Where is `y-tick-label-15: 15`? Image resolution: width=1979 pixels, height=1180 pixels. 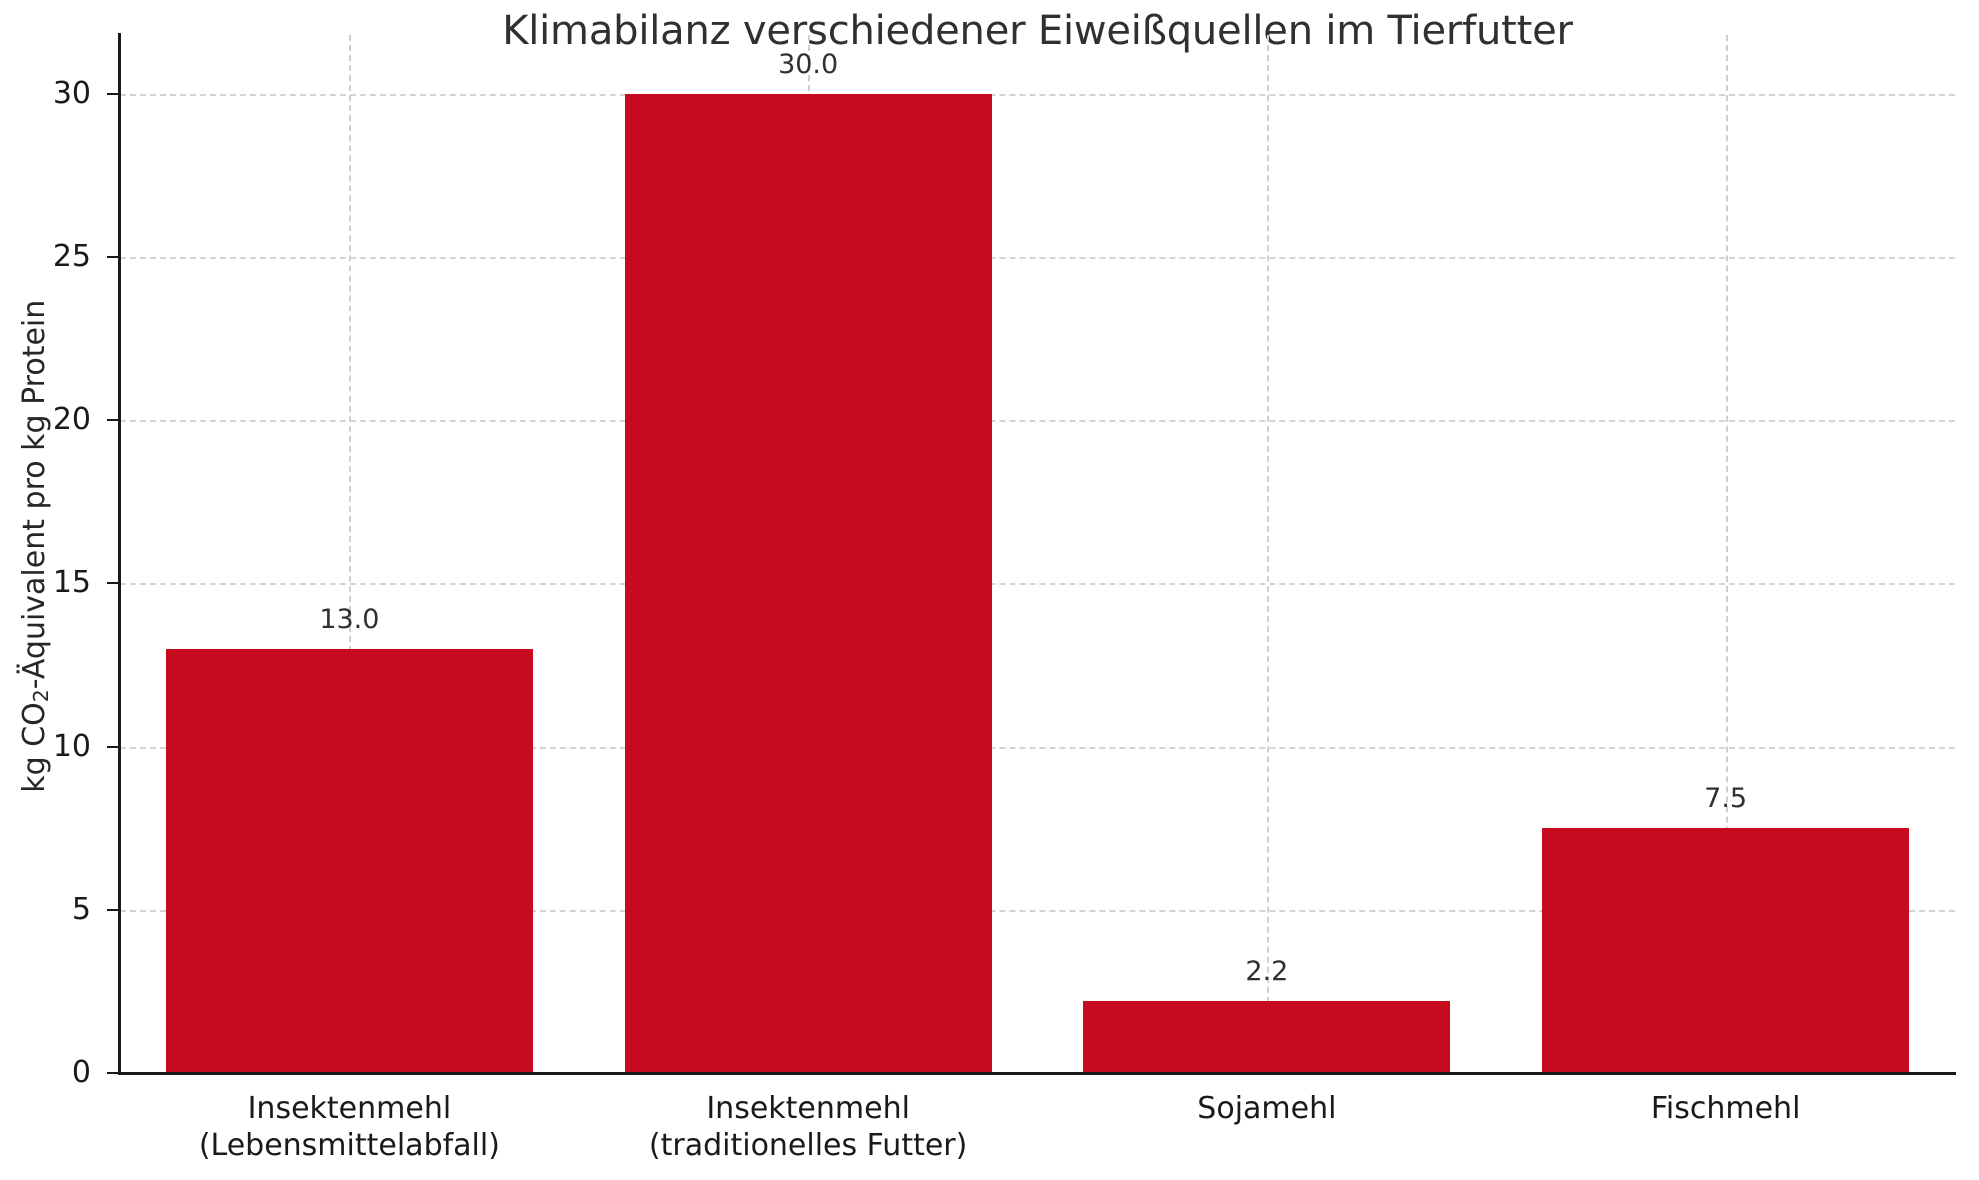
y-tick-label-15: 15 is located at coordinates (71, 583).